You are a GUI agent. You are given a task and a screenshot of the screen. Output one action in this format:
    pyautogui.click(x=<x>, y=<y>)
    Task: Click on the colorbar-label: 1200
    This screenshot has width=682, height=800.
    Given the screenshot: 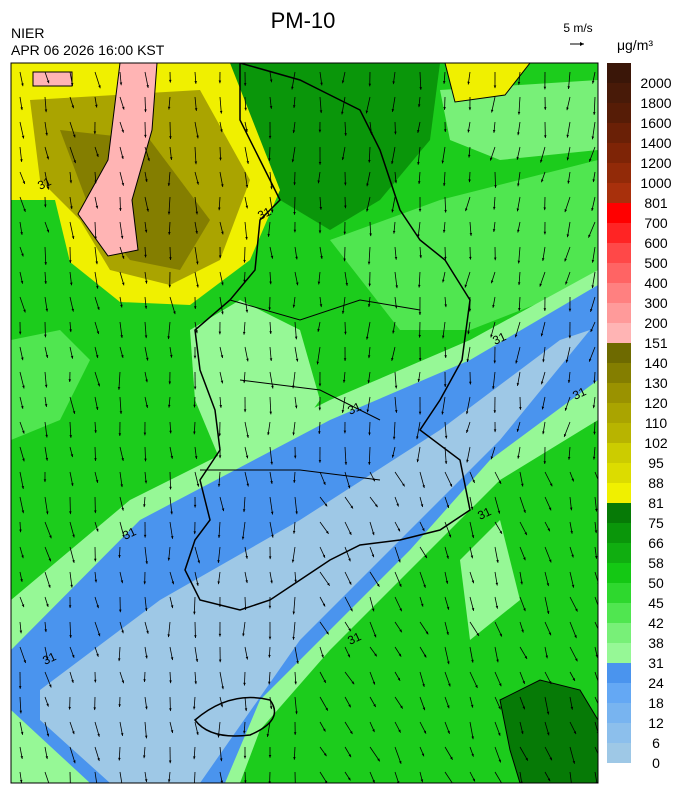 What is the action you would take?
    pyautogui.click(x=655, y=163)
    